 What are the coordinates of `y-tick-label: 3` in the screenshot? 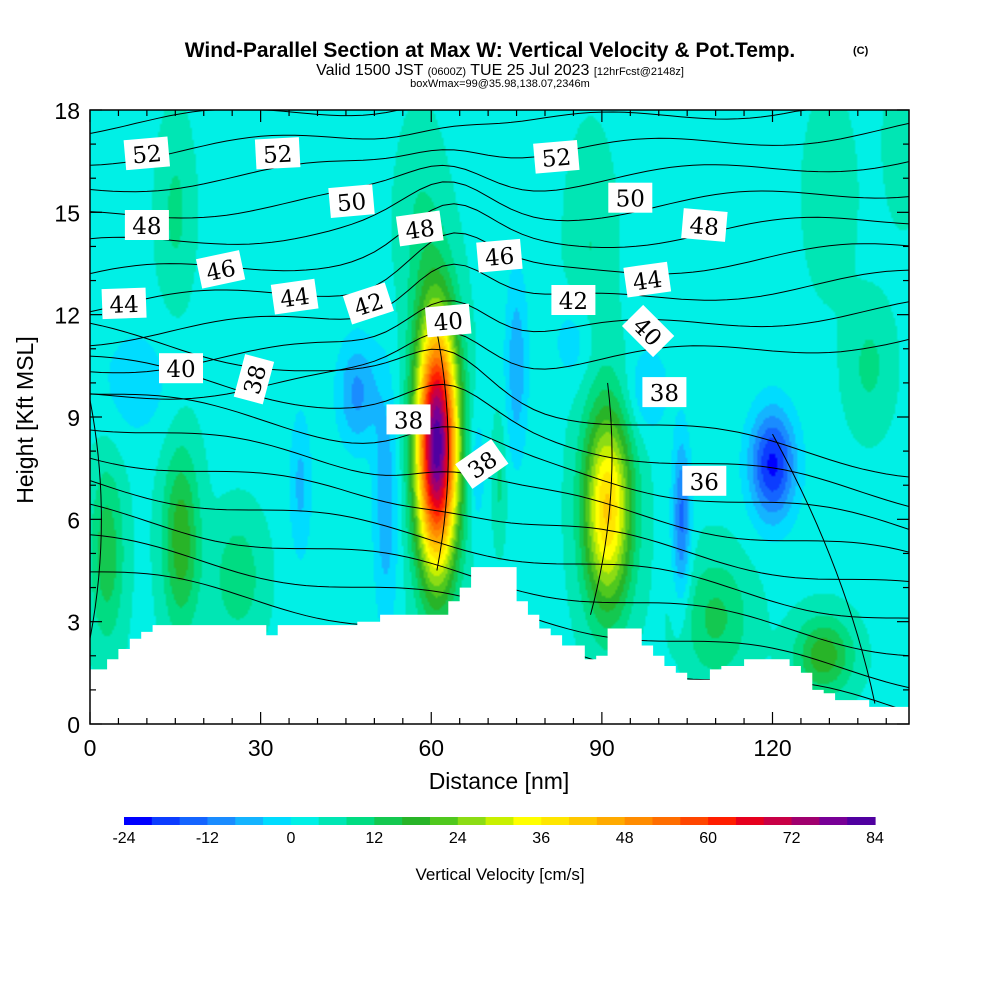 It's located at (73, 623).